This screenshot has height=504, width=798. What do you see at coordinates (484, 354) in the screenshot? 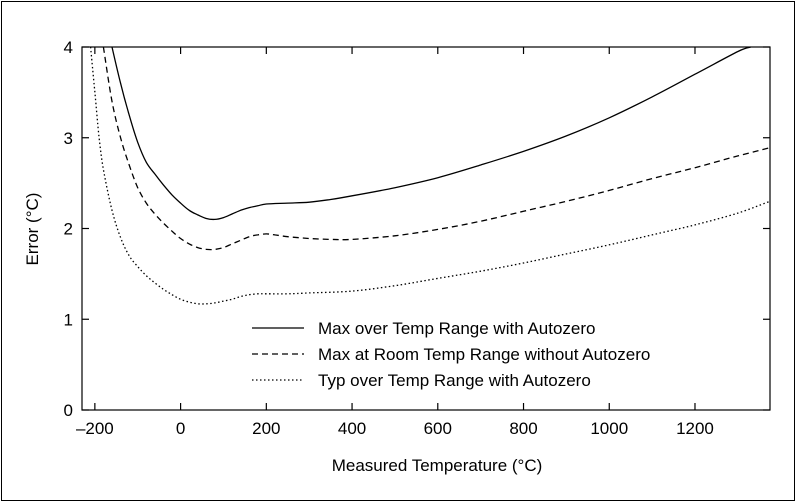
I see `legend-label-max-room: Max at Room Temp Range without Autozero` at bounding box center [484, 354].